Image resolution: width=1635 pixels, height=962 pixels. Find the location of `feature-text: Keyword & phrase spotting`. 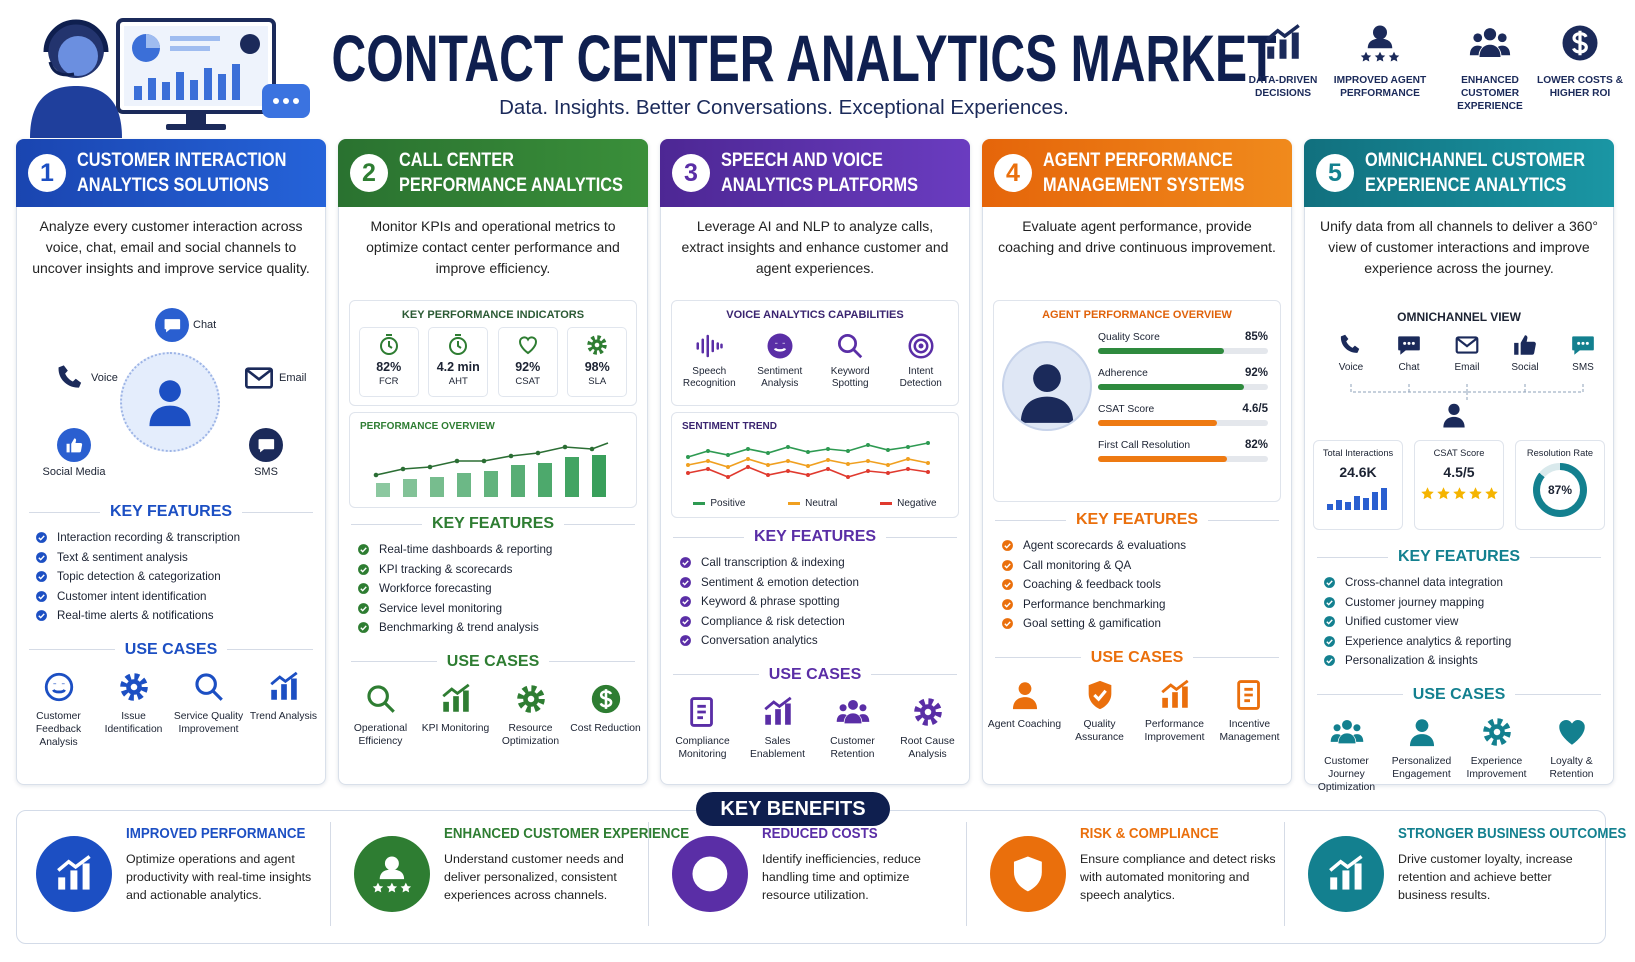

feature-text: Keyword & phrase spotting is located at coordinates (770, 602).